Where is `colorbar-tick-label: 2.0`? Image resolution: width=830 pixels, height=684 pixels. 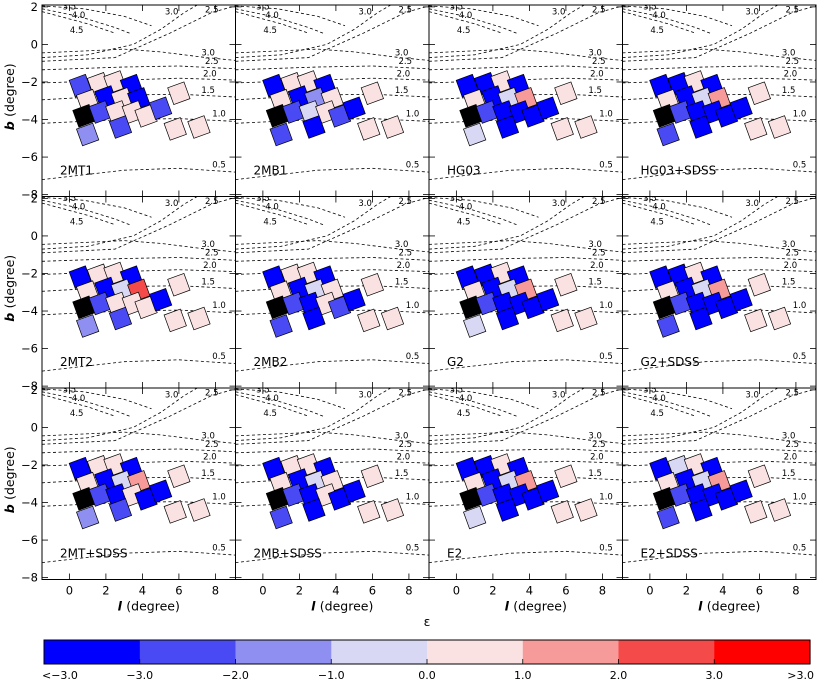 colorbar-tick-label: 2.0 is located at coordinates (619, 675).